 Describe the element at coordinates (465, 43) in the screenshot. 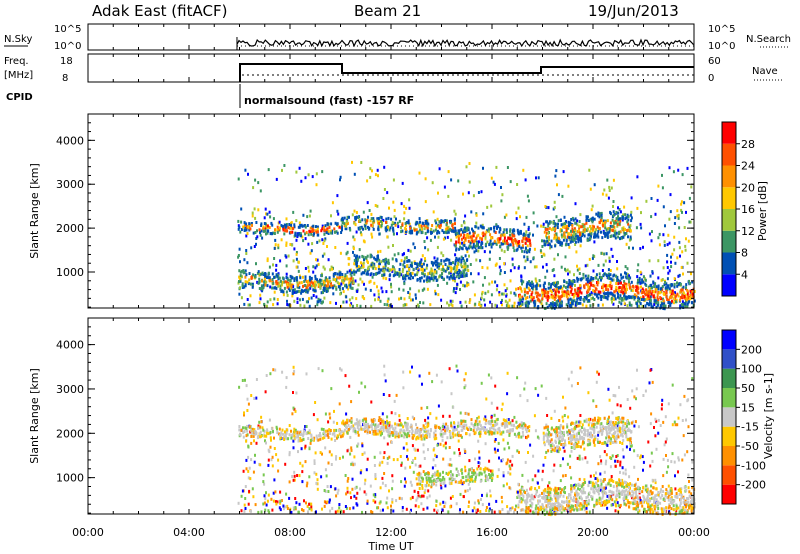

I see `noise-trace` at that location.